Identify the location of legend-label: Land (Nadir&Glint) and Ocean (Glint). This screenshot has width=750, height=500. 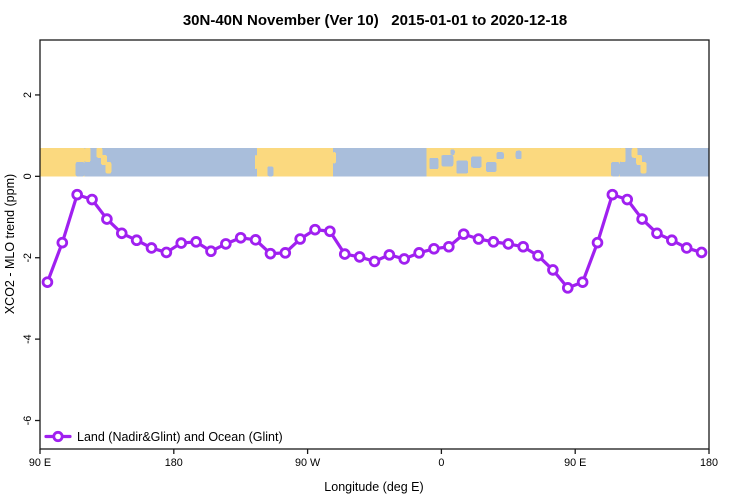
(180, 437).